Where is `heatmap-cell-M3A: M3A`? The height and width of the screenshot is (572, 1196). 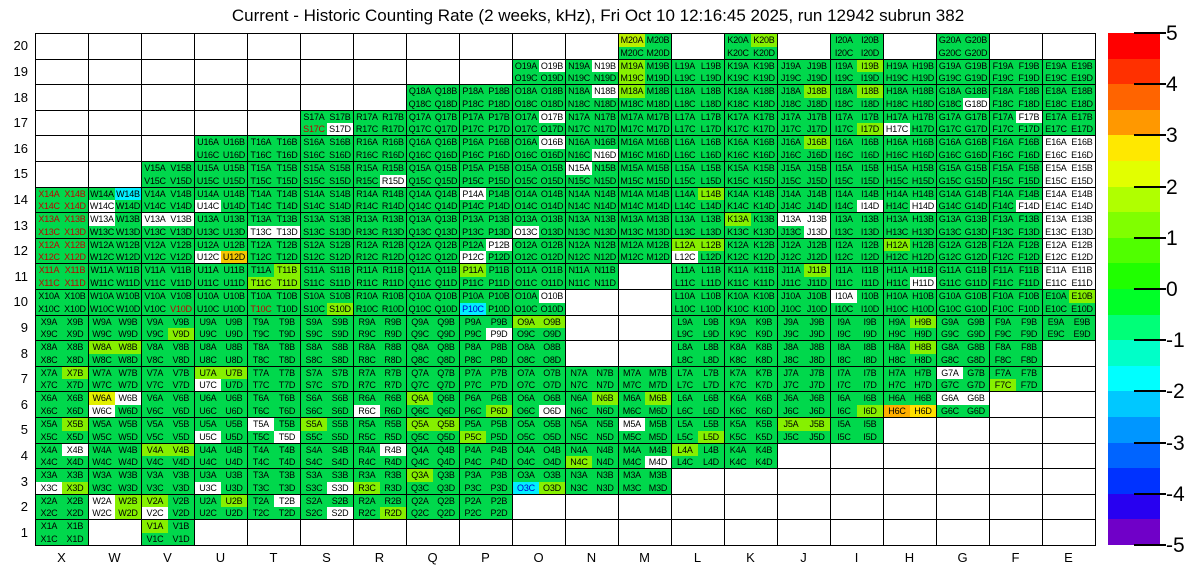
heatmap-cell-M3A: M3A is located at coordinates (632, 475).